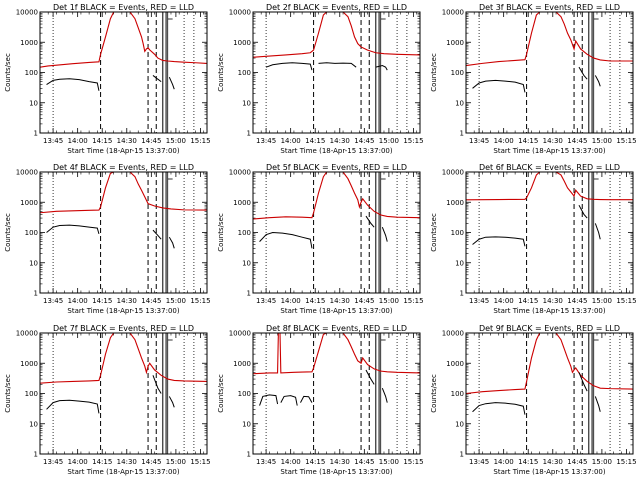 This screenshot has width=640, height=480. What do you see at coordinates (549, 7) in the screenshot?
I see `panel-title: Det 3f BLACK = Events, RED = LLD` at bounding box center [549, 7].